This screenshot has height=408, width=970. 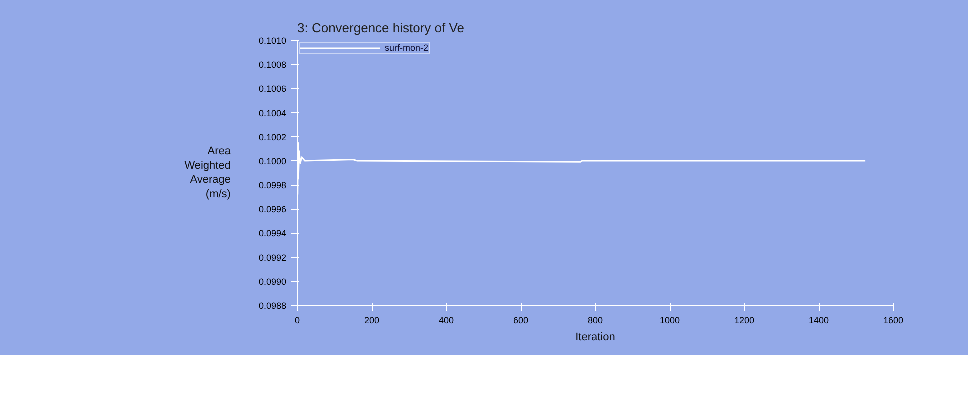 What do you see at coordinates (272, 281) in the screenshot?
I see `y-tick-label: 0.0990` at bounding box center [272, 281].